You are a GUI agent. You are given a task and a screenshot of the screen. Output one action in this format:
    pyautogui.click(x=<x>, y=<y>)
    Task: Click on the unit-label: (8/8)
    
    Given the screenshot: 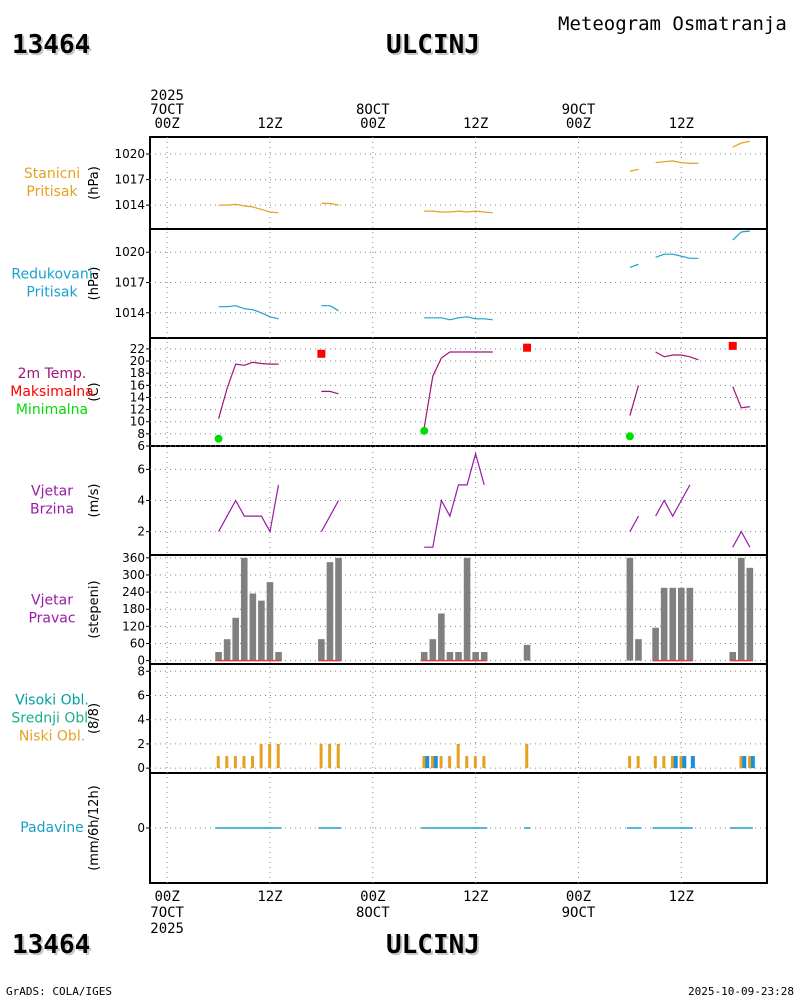 What is the action you would take?
    pyautogui.click(x=94, y=718)
    